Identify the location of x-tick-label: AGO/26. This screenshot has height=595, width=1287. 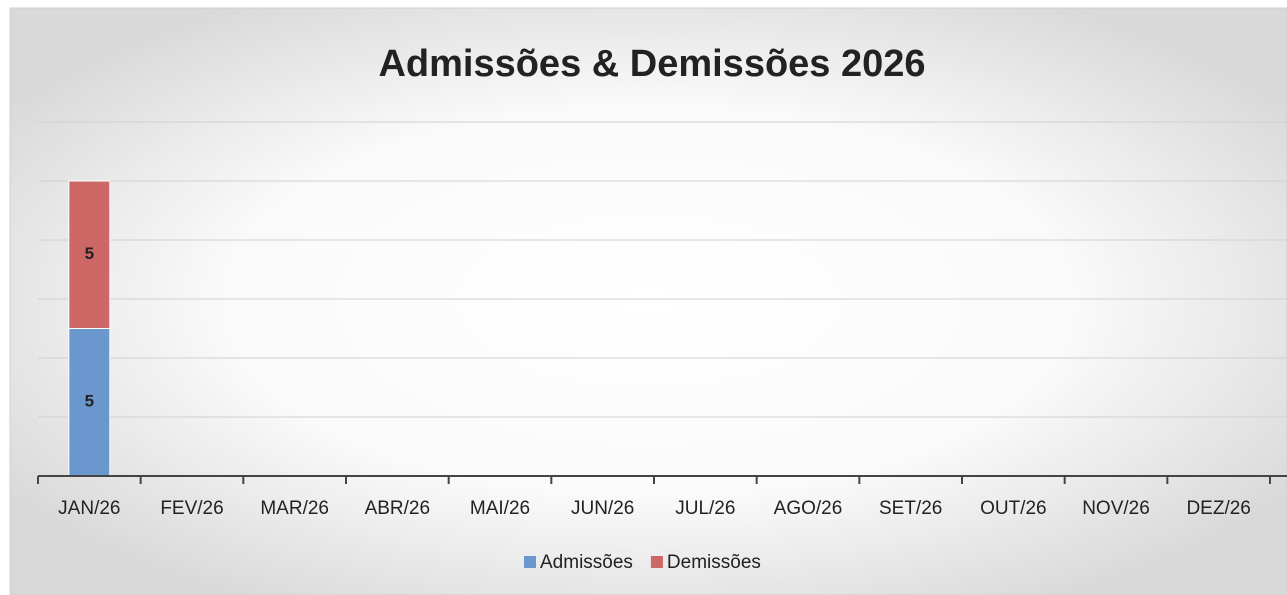
(808, 508).